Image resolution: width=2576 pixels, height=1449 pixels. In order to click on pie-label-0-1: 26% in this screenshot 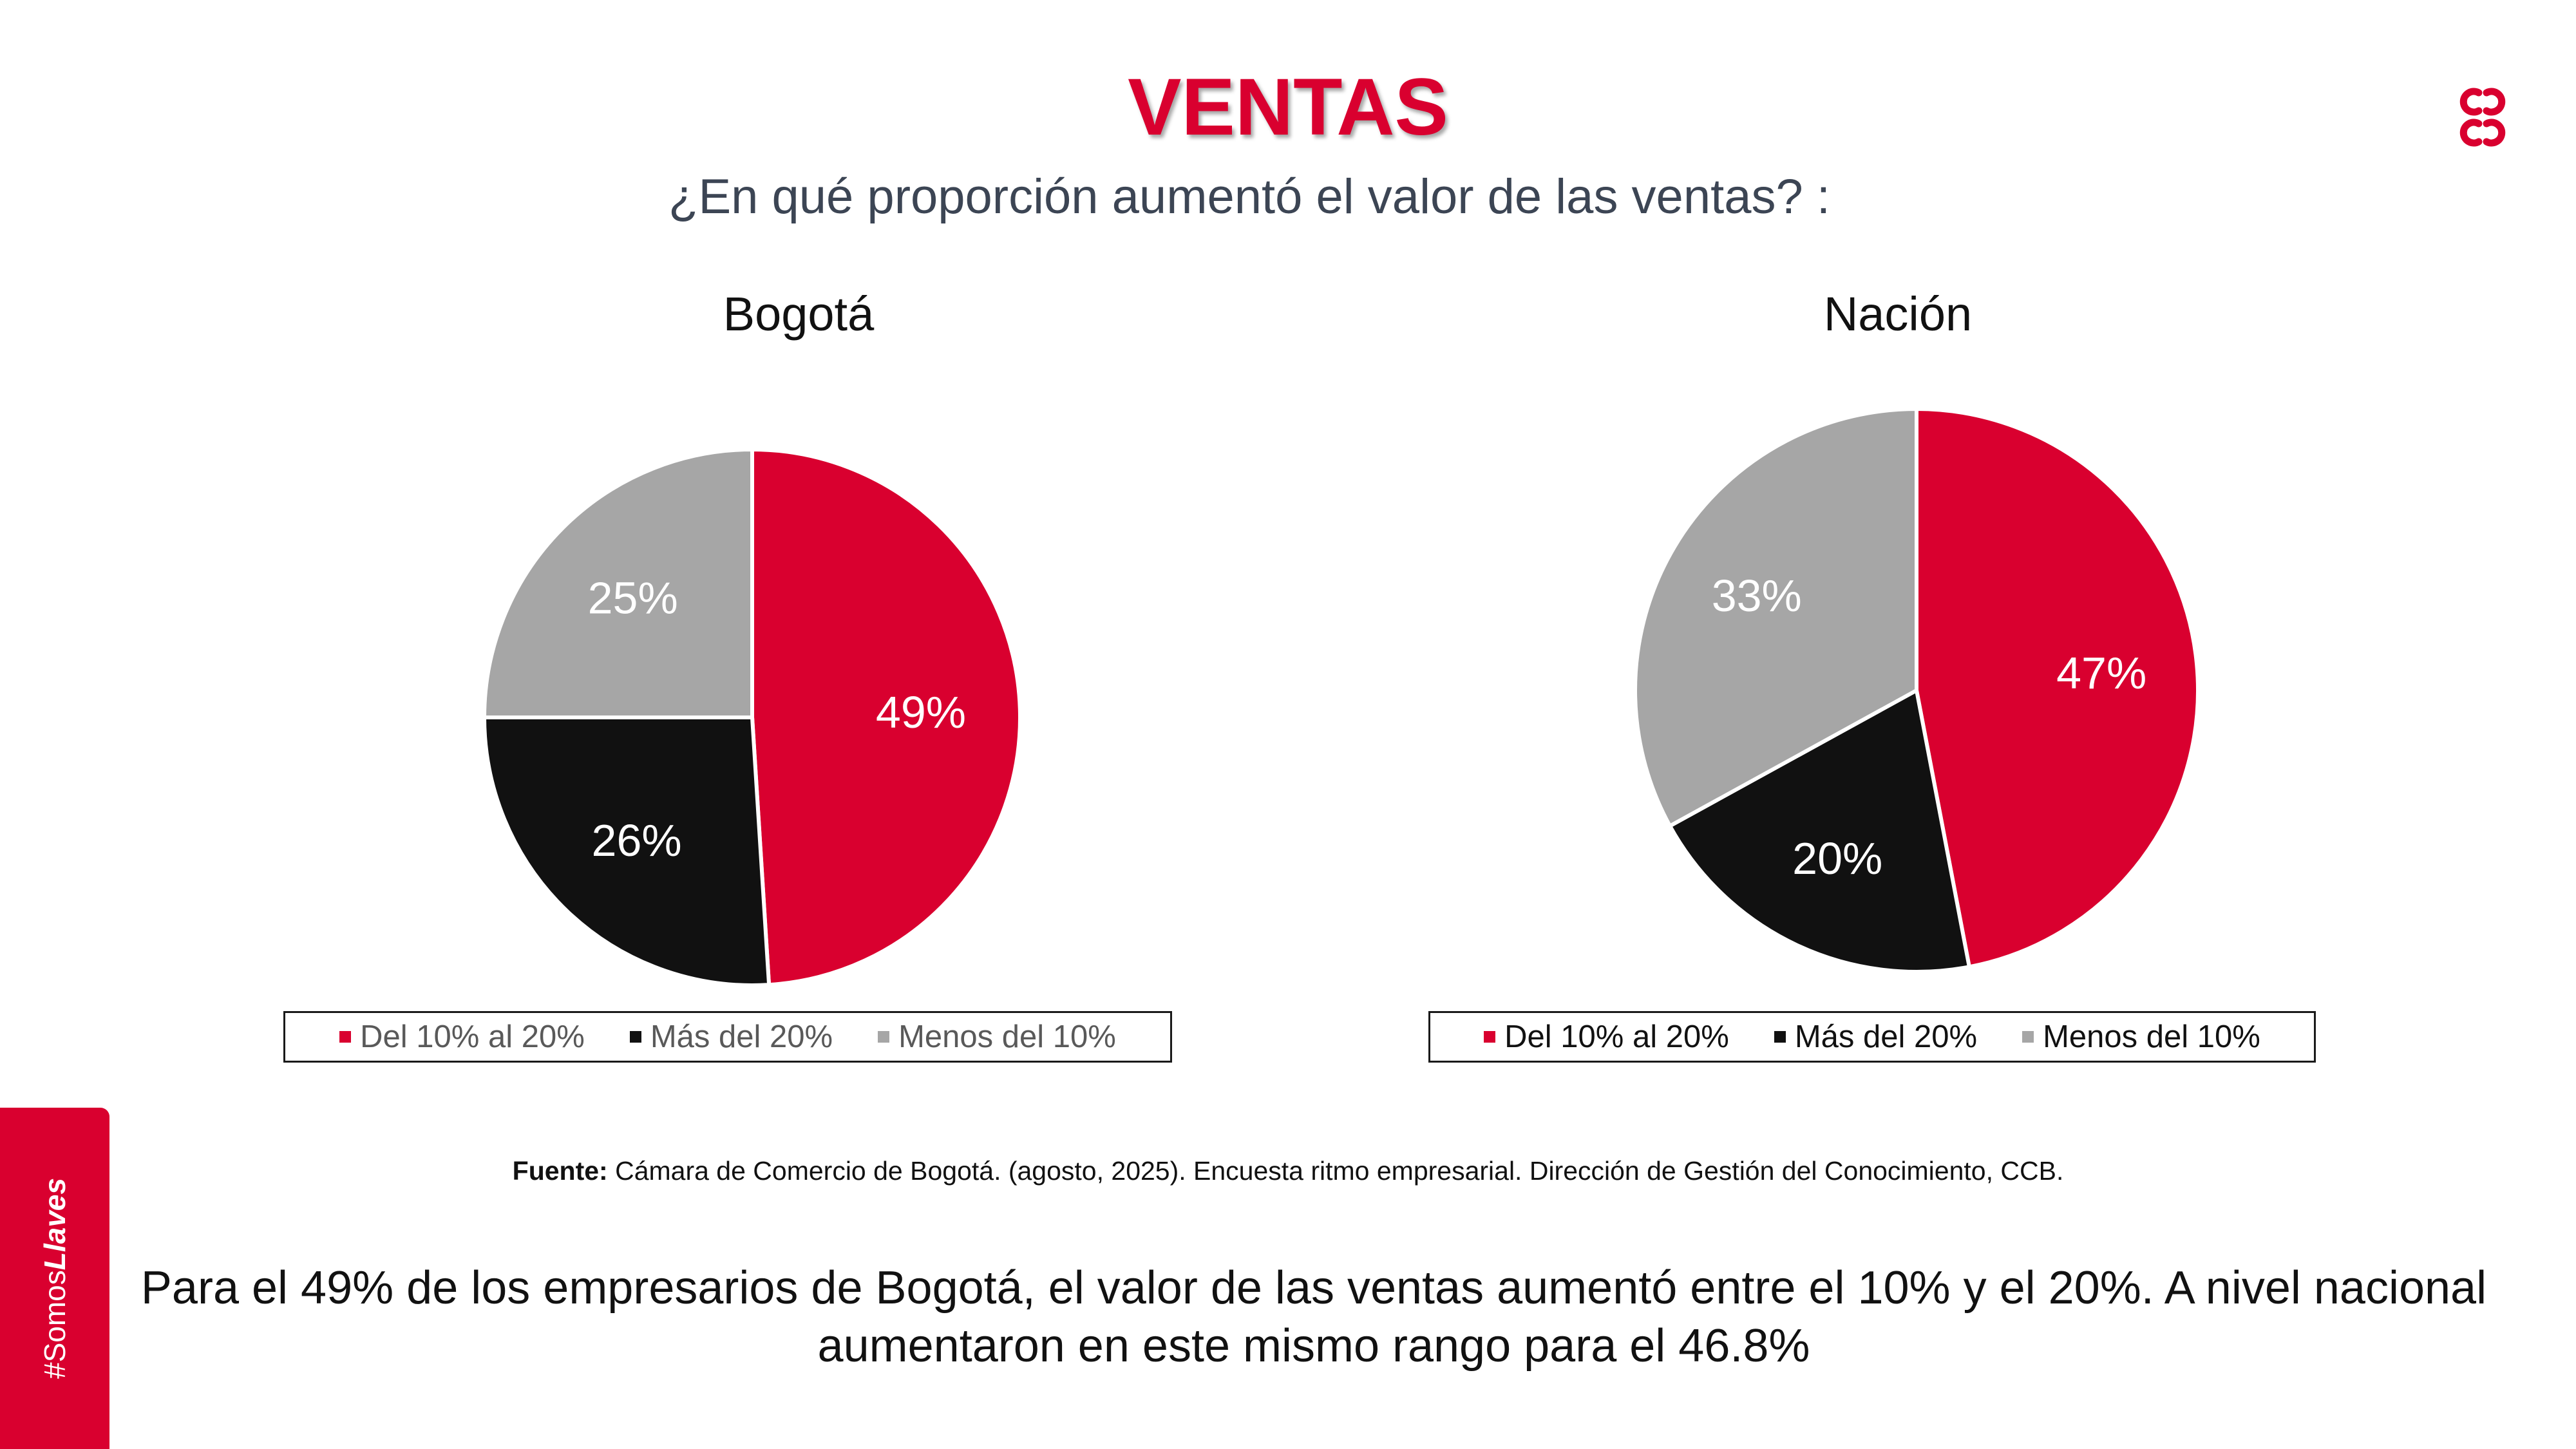, I will do `click(637, 841)`.